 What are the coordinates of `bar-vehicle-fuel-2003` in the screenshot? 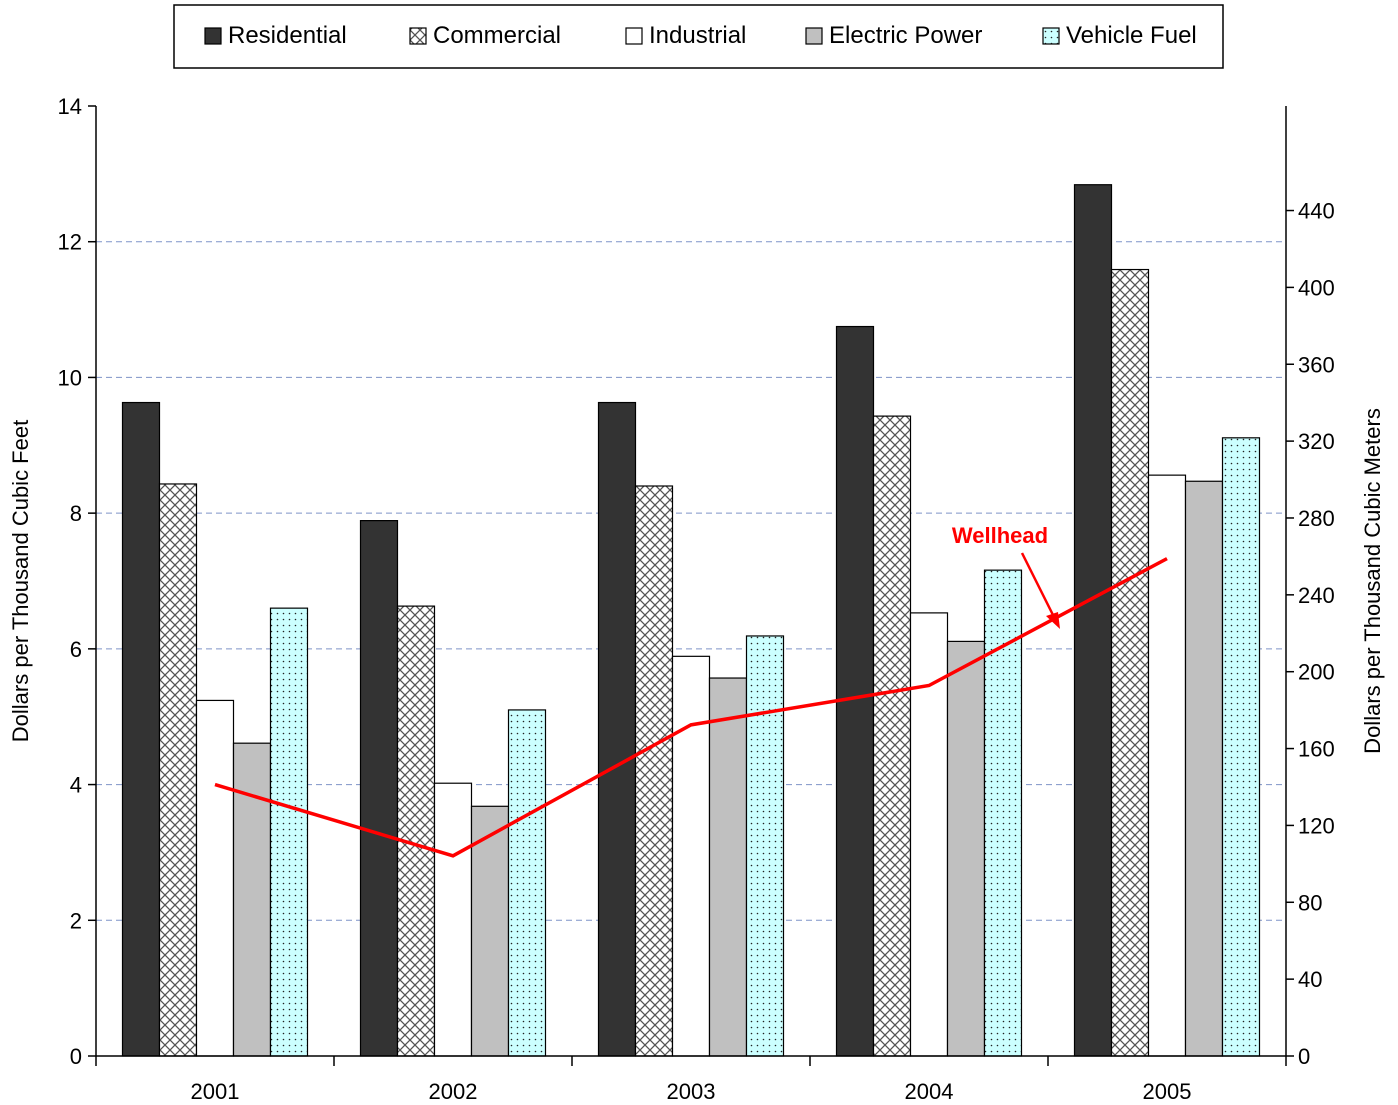 It's located at (765, 846).